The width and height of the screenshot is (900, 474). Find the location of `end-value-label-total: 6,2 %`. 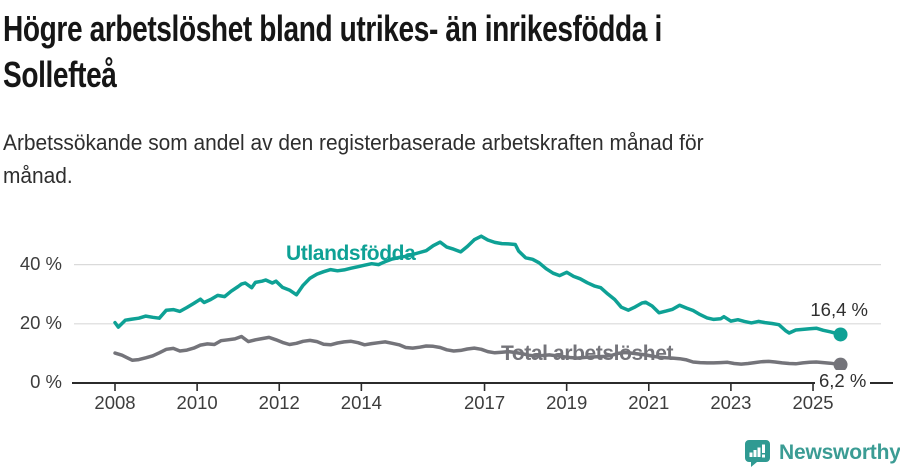

end-value-label-total: 6,2 % is located at coordinates (843, 381).